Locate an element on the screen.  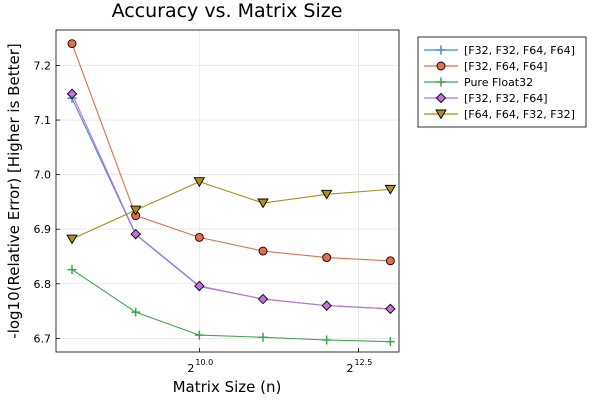
x-tick-exponent: 12.5 is located at coordinates (364, 362).